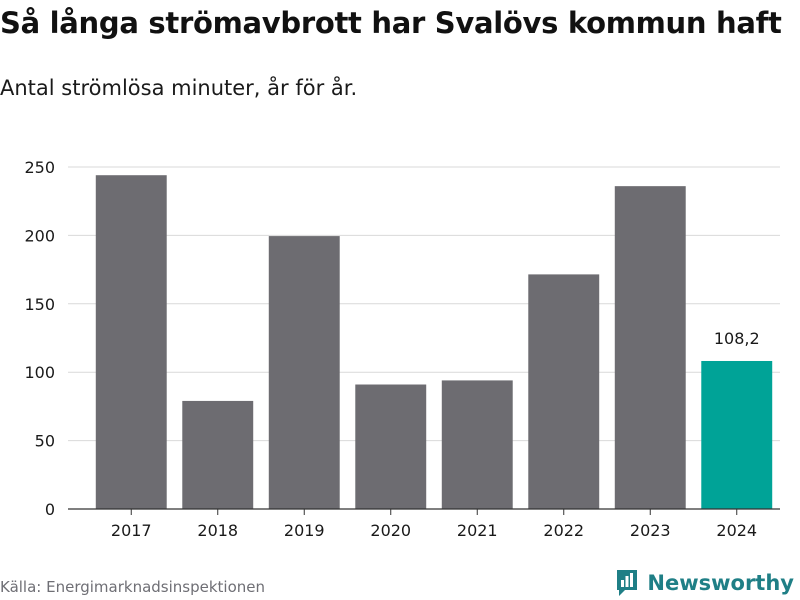 The image size is (800, 600). Describe the element at coordinates (131, 530) in the screenshot. I see `x-tick-label: 2017` at that location.